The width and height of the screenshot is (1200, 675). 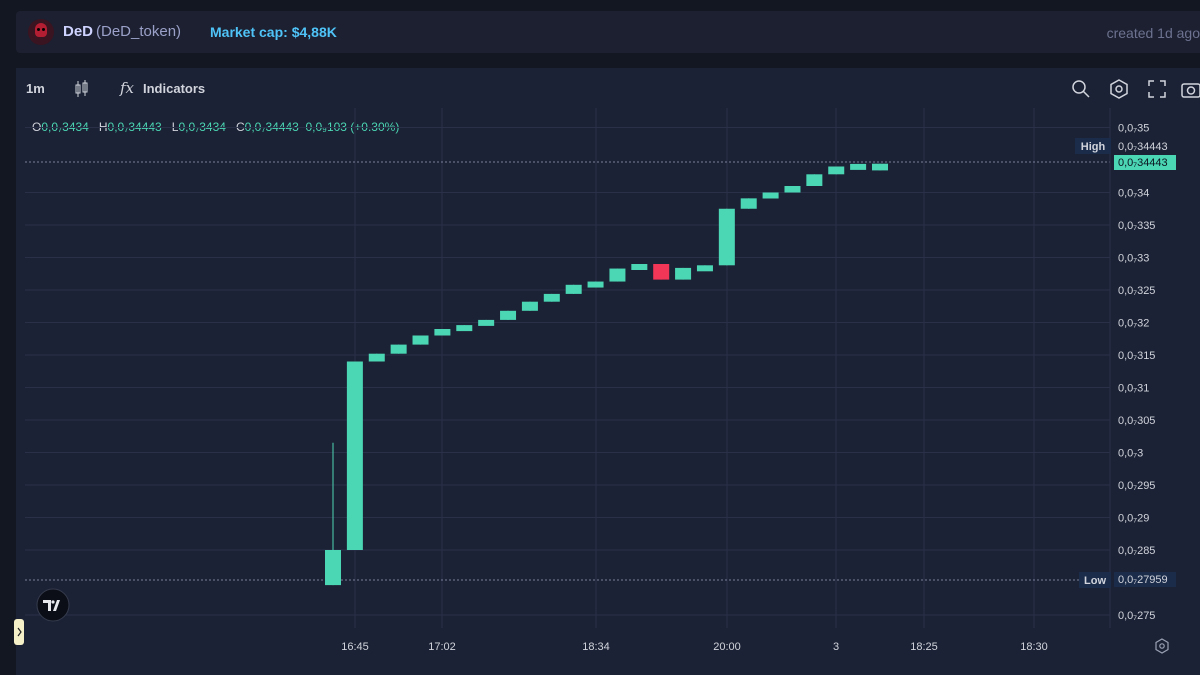 What do you see at coordinates (694, 647) in the screenshot?
I see `time-axis: 16:45 17:02 18:34 20:00 3 18:25 18:30` at bounding box center [694, 647].